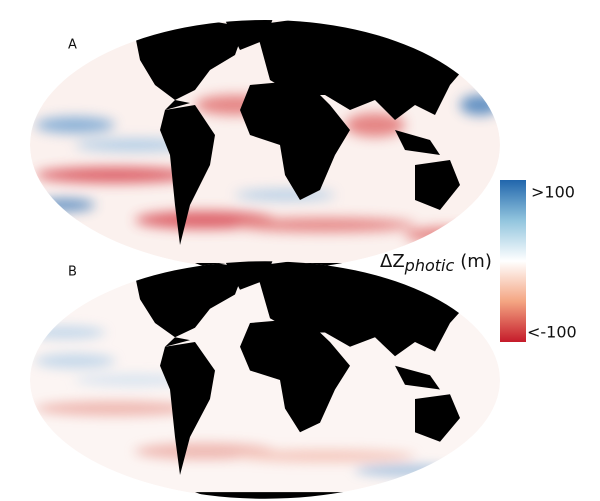 Image resolution: width=600 pixels, height=501 pixels. I want to click on panel-label: A, so click(72, 45).